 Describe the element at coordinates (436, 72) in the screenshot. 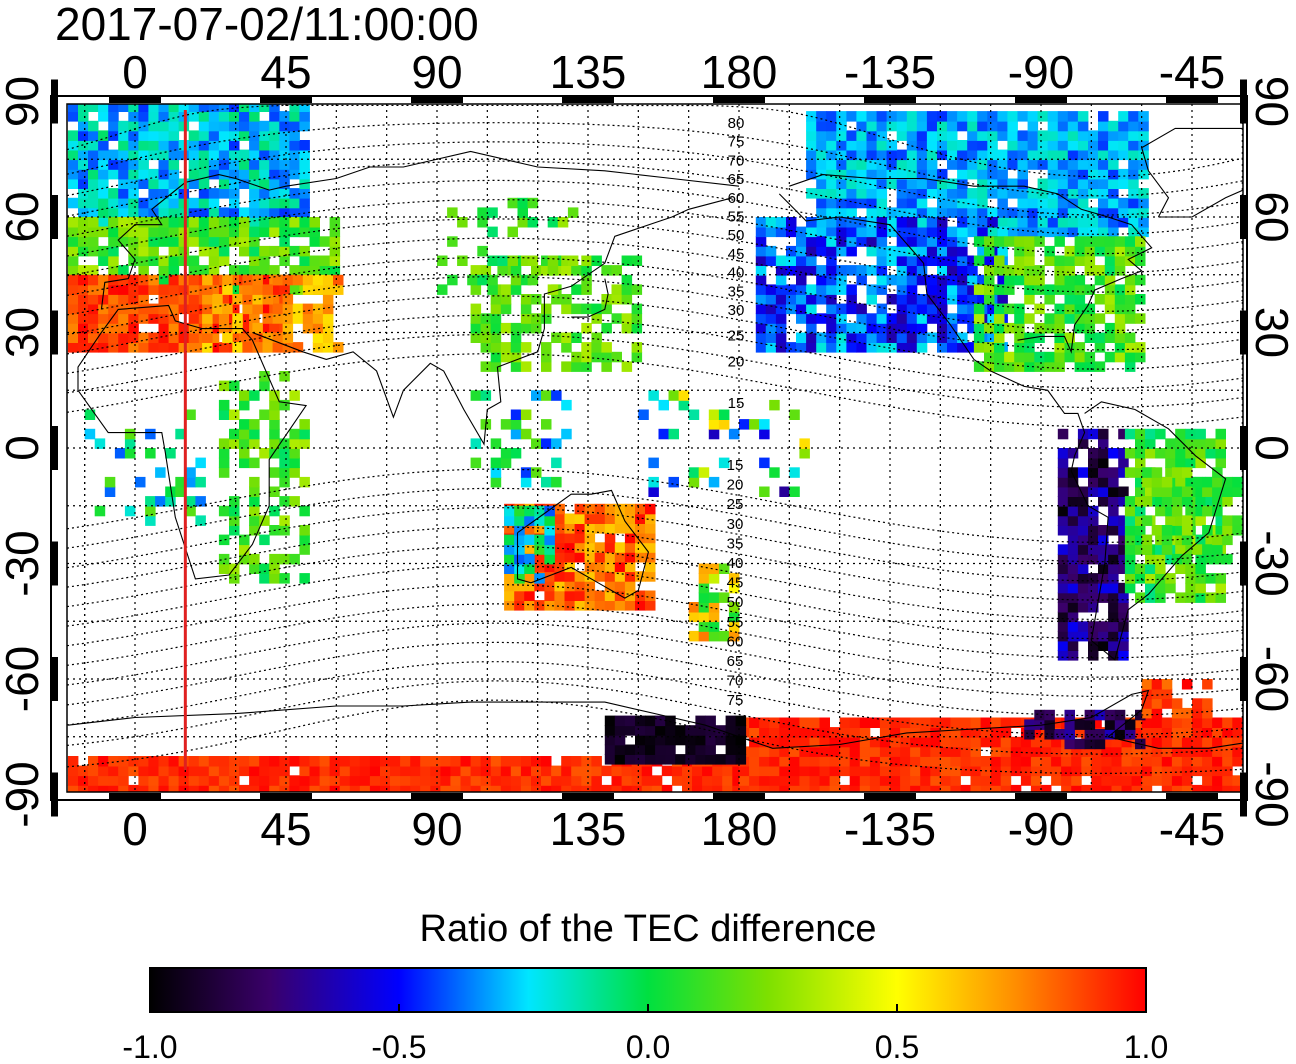

I see `lon-tick-top: 90` at that location.